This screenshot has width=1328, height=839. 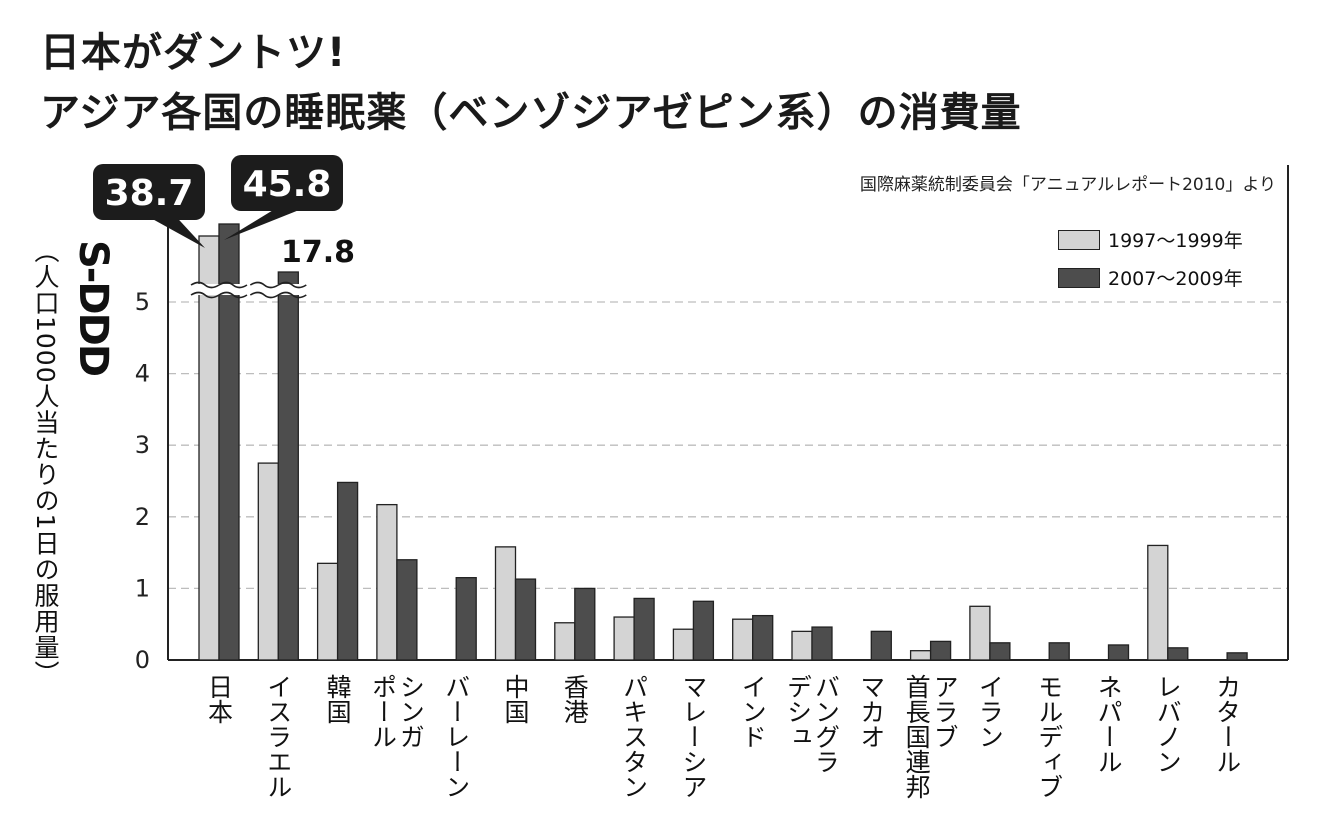 I want to click on y-tick-label: 1, so click(x=142, y=588).